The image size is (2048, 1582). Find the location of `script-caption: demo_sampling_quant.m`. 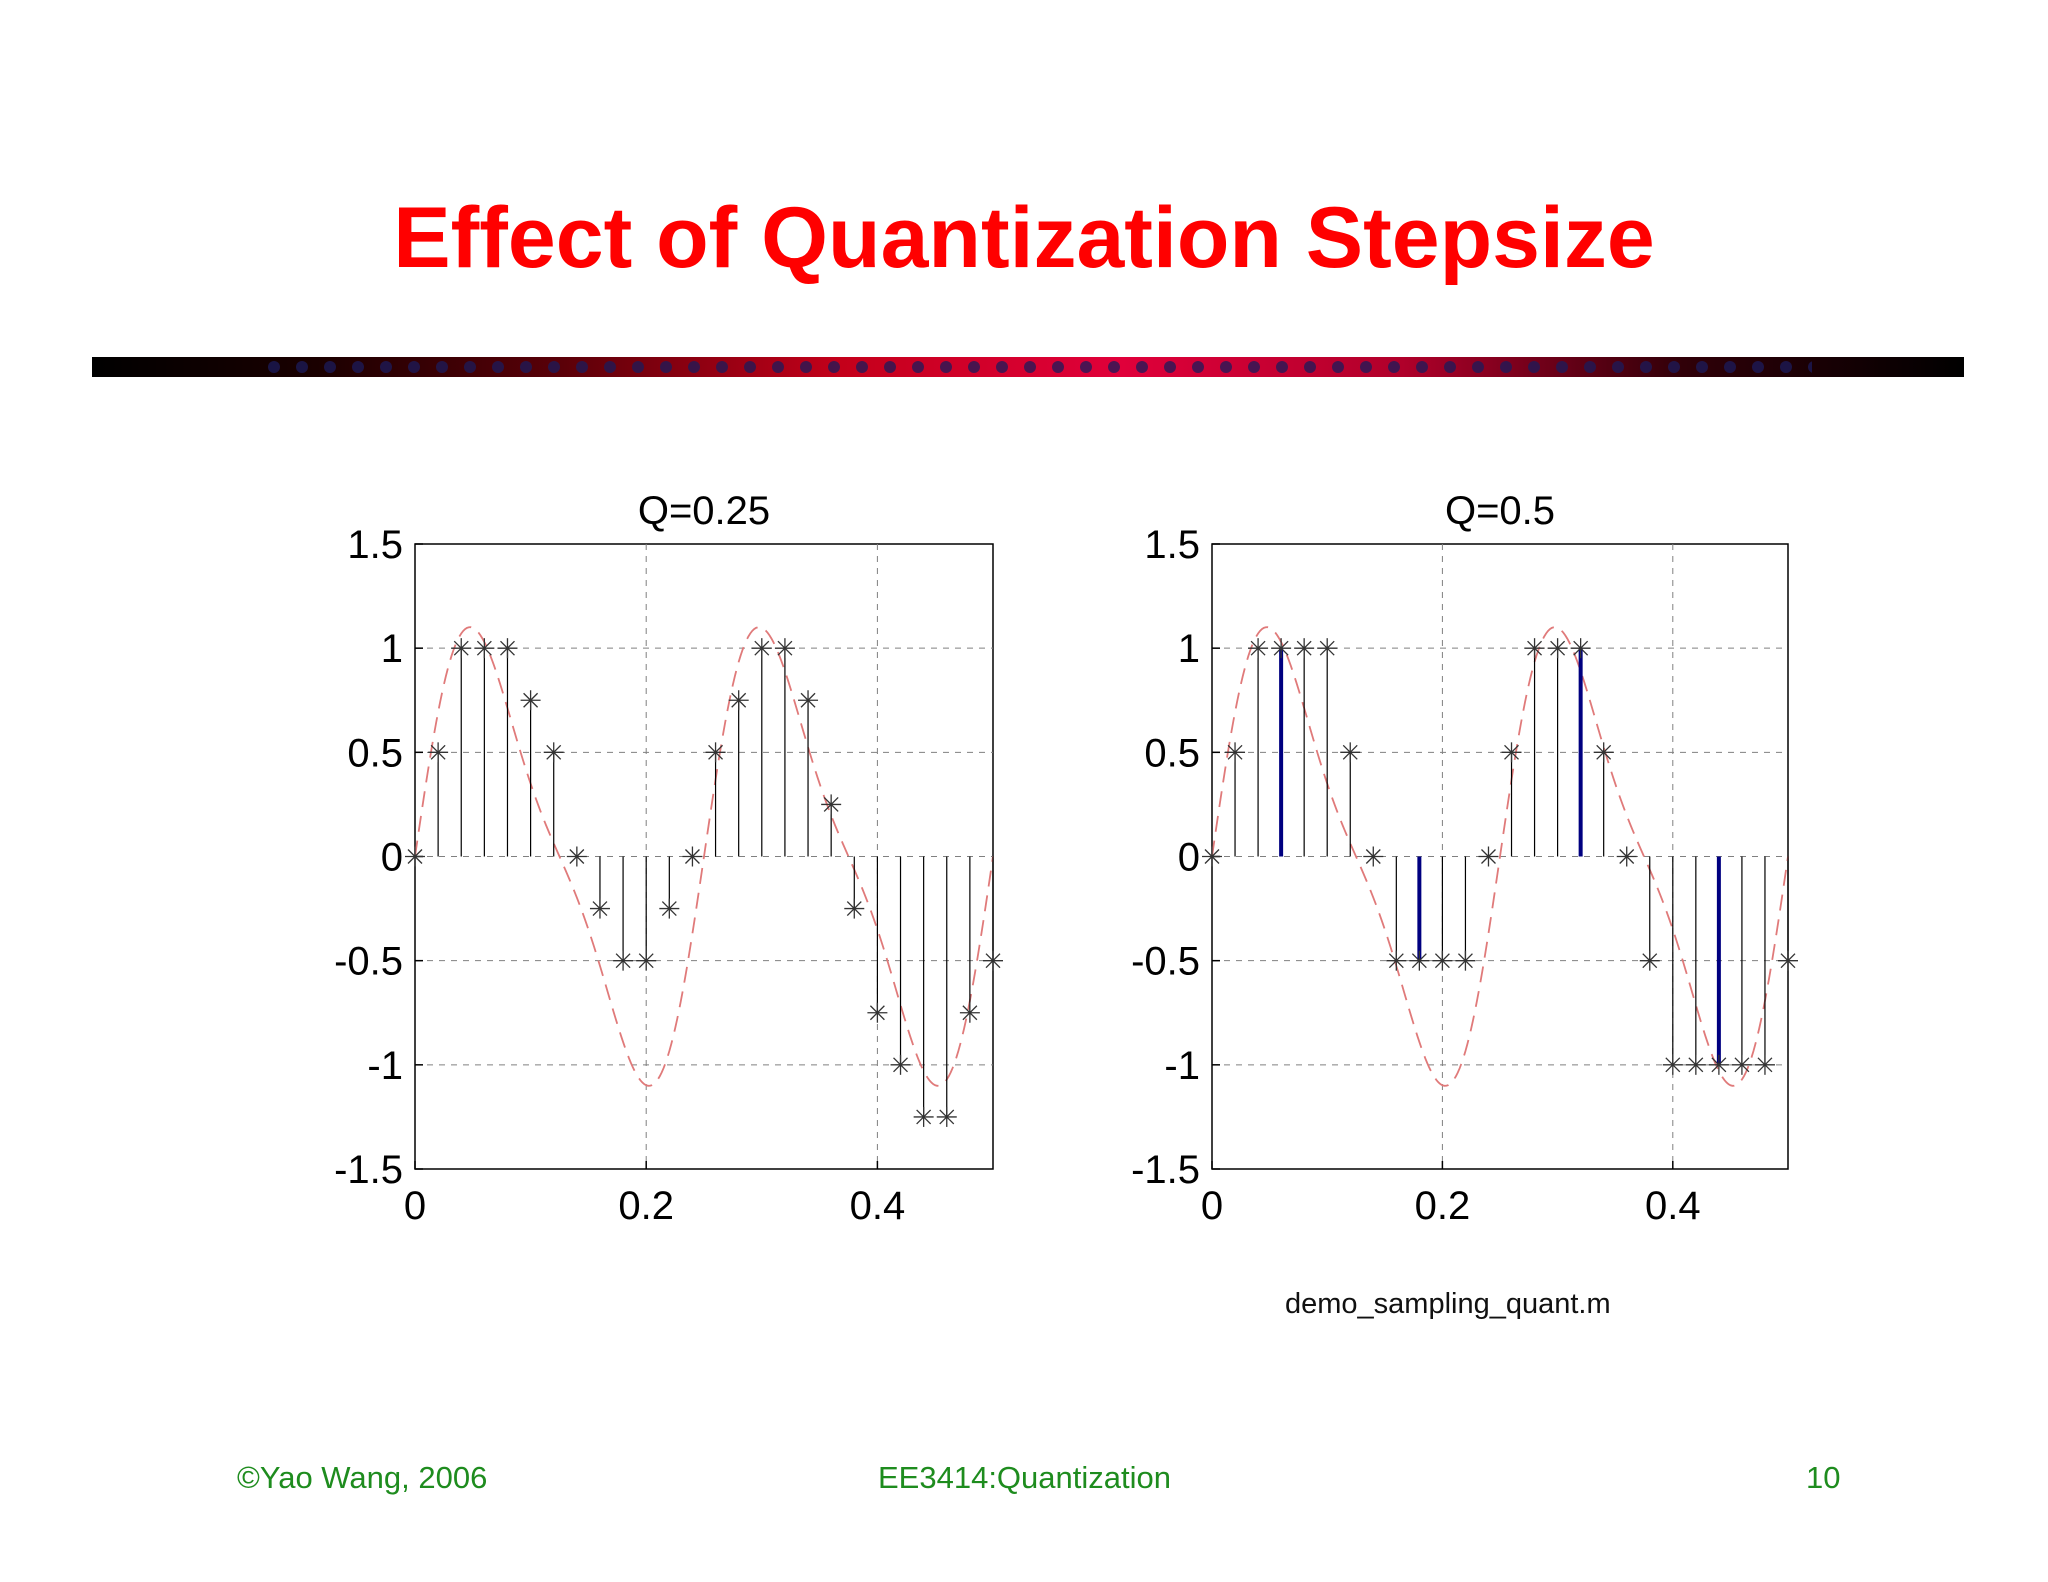

script-caption: demo_sampling_quant.m is located at coordinates (1448, 1304).